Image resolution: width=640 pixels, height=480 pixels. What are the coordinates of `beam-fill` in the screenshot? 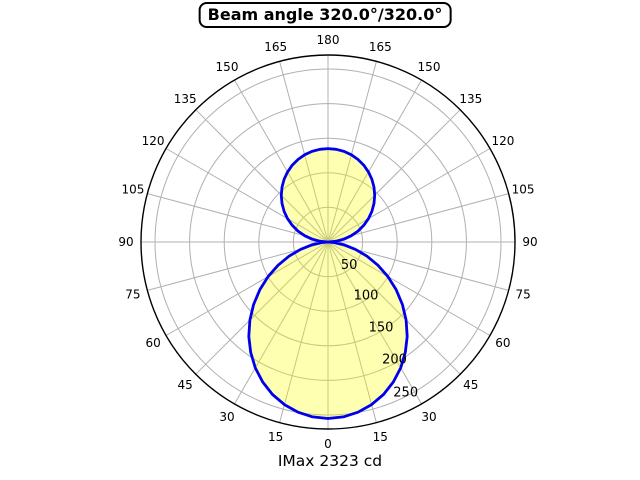 It's located at (328, 283).